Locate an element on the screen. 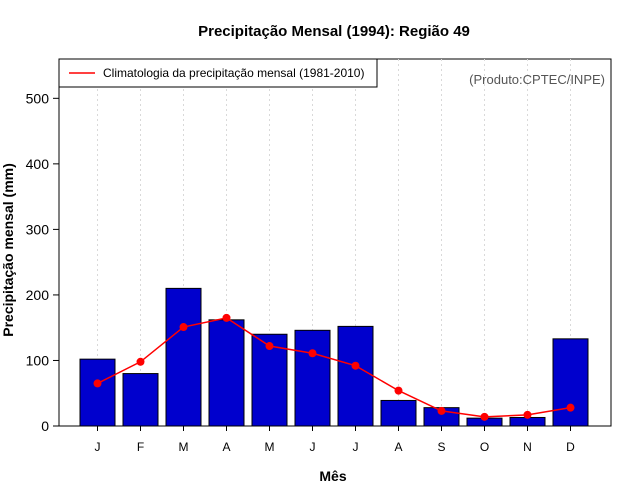 The height and width of the screenshot is (500, 640). x-tick-label-11: D is located at coordinates (570, 447).